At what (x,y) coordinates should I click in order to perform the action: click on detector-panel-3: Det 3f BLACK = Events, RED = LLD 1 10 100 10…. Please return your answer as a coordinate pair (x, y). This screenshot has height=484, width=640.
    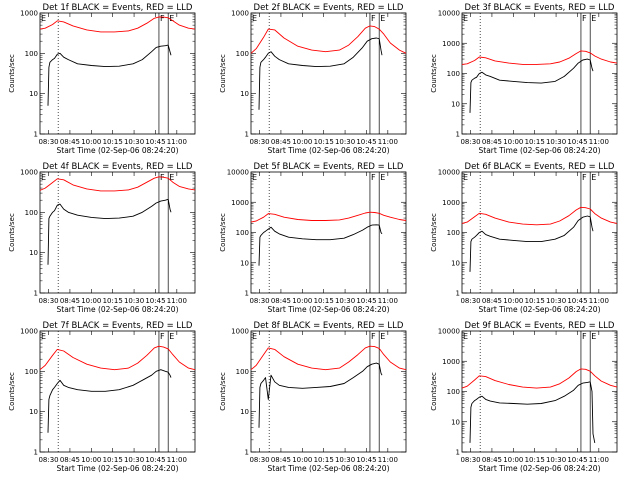
    Looking at the image, I should click on (524, 79).